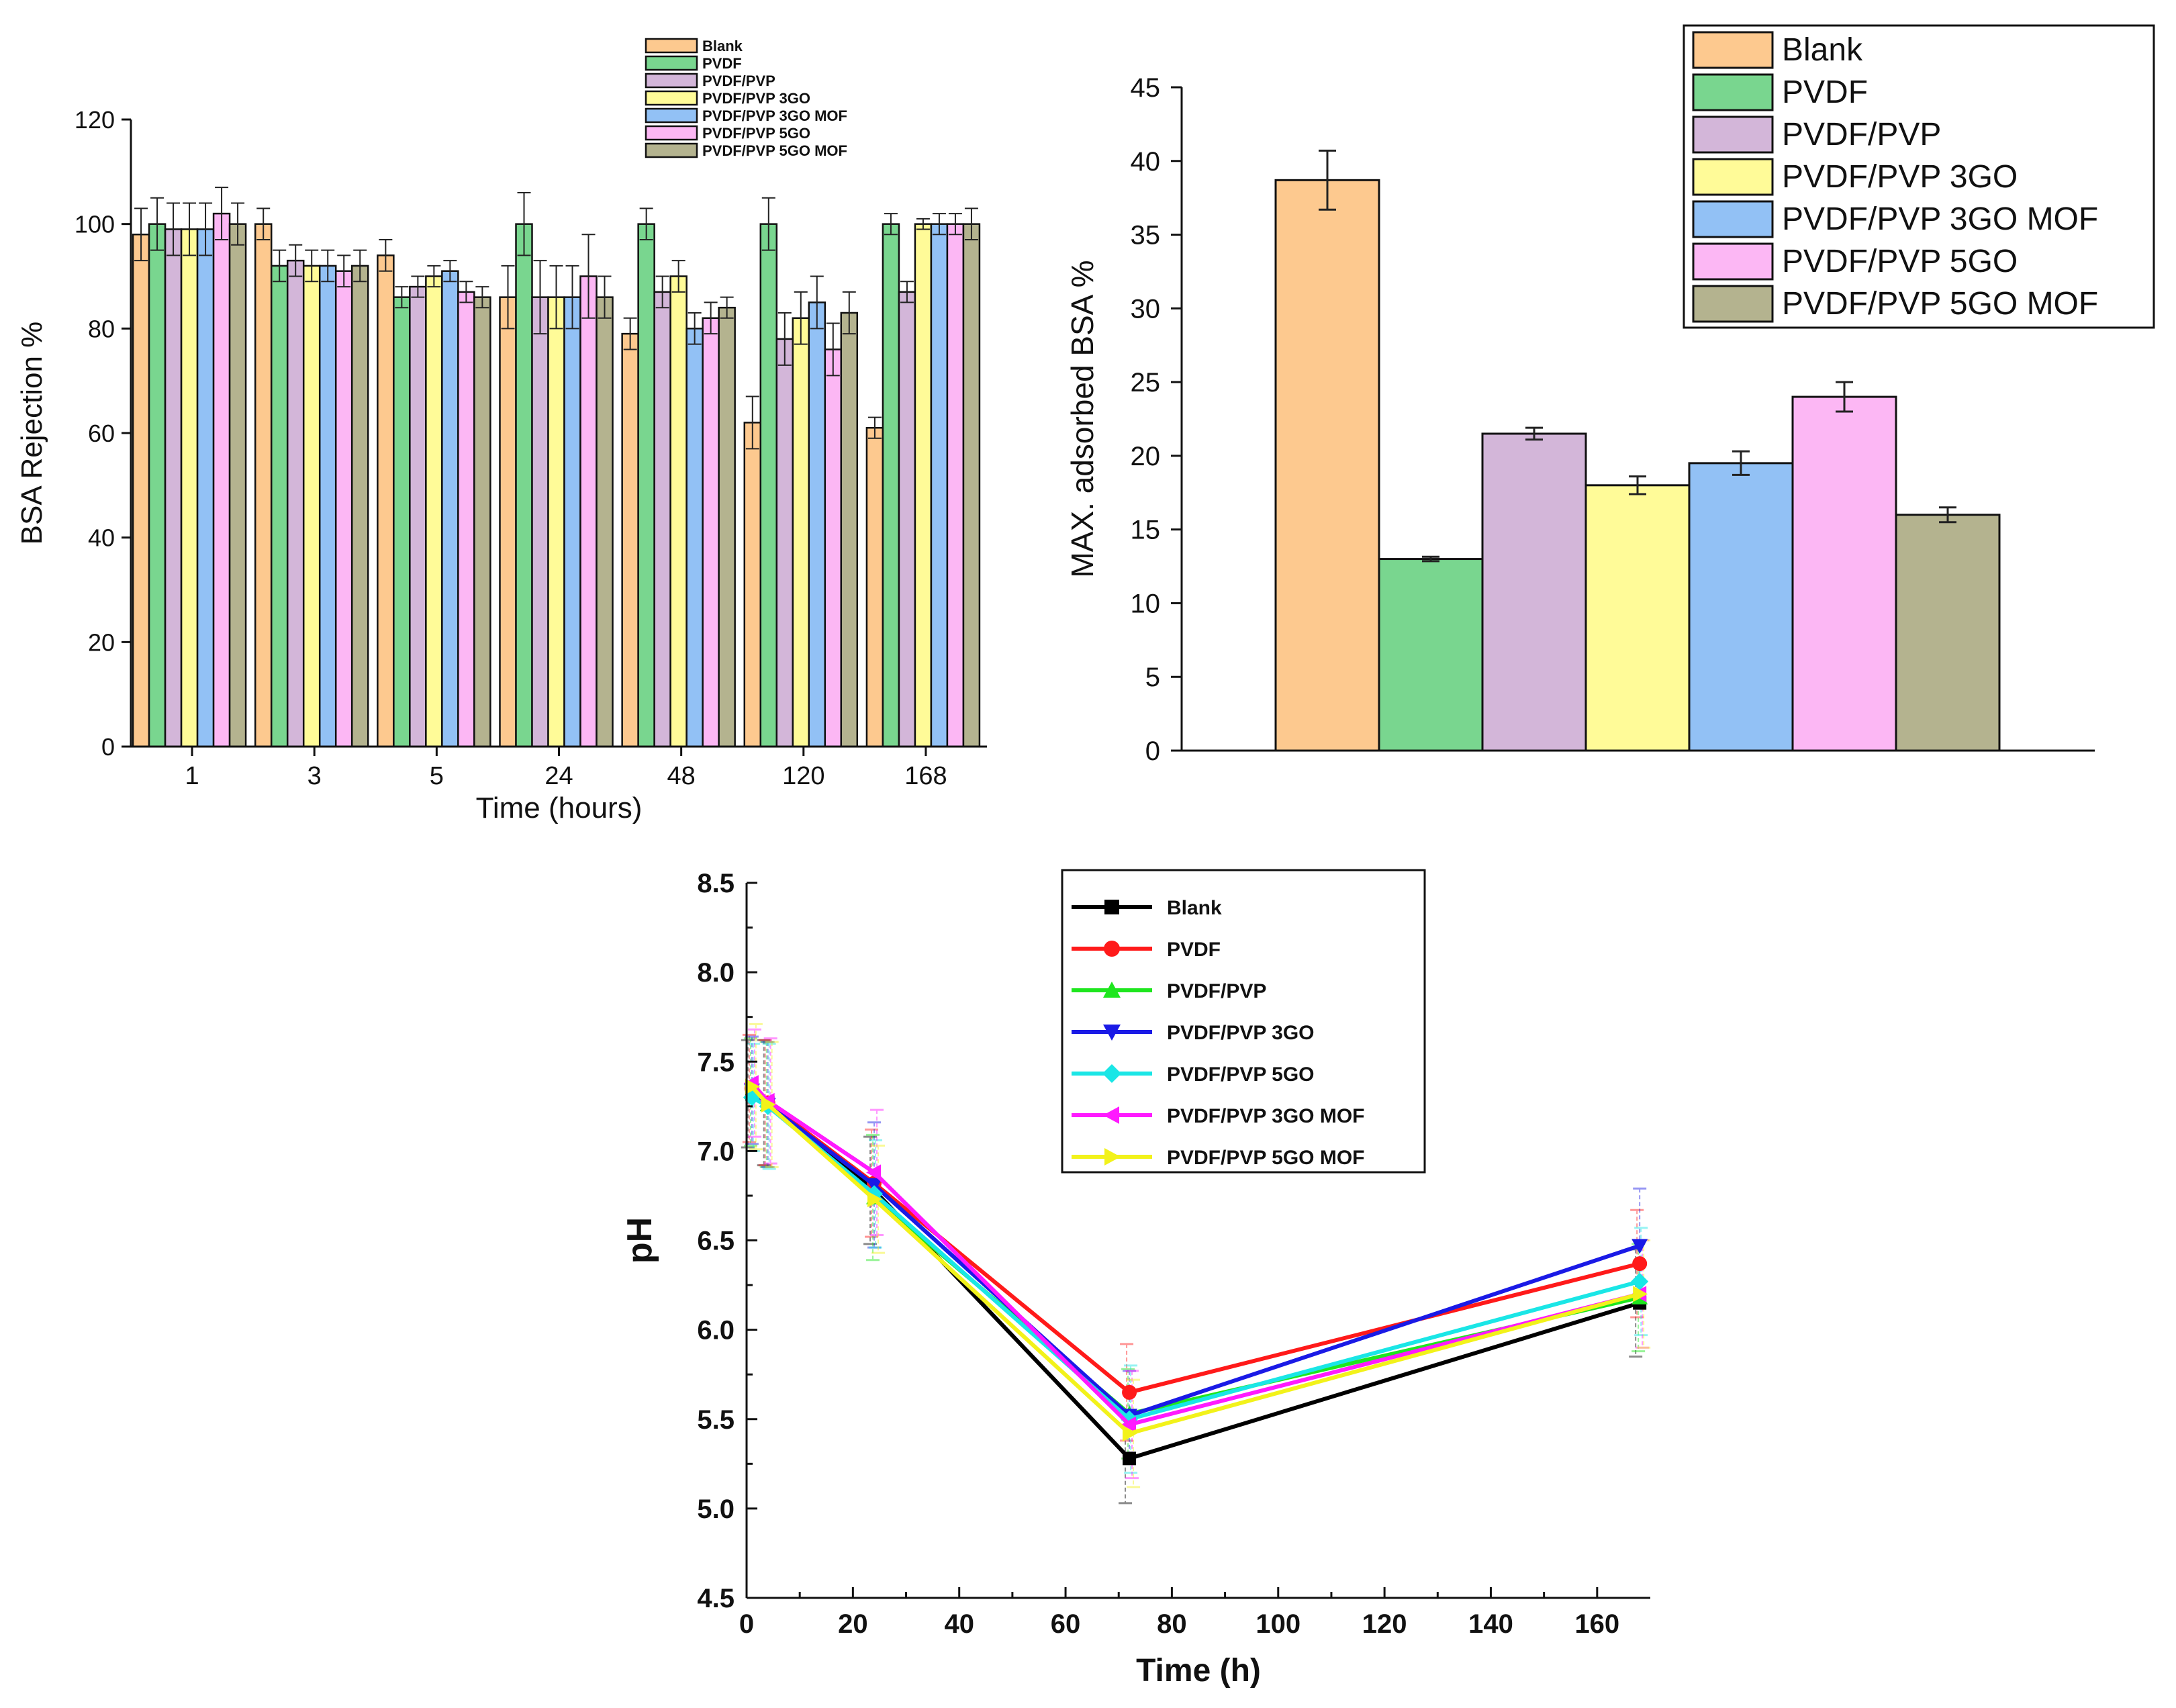 The height and width of the screenshot is (1708, 2176). Describe the element at coordinates (1172, 1624) in the screenshot. I see `x-tick-label: 80` at that location.